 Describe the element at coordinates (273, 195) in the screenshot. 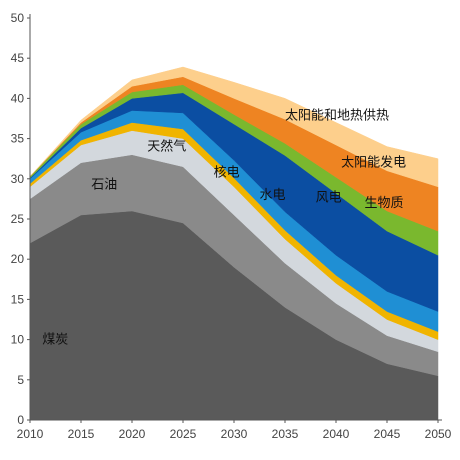

I see `series-label: 水电` at that location.